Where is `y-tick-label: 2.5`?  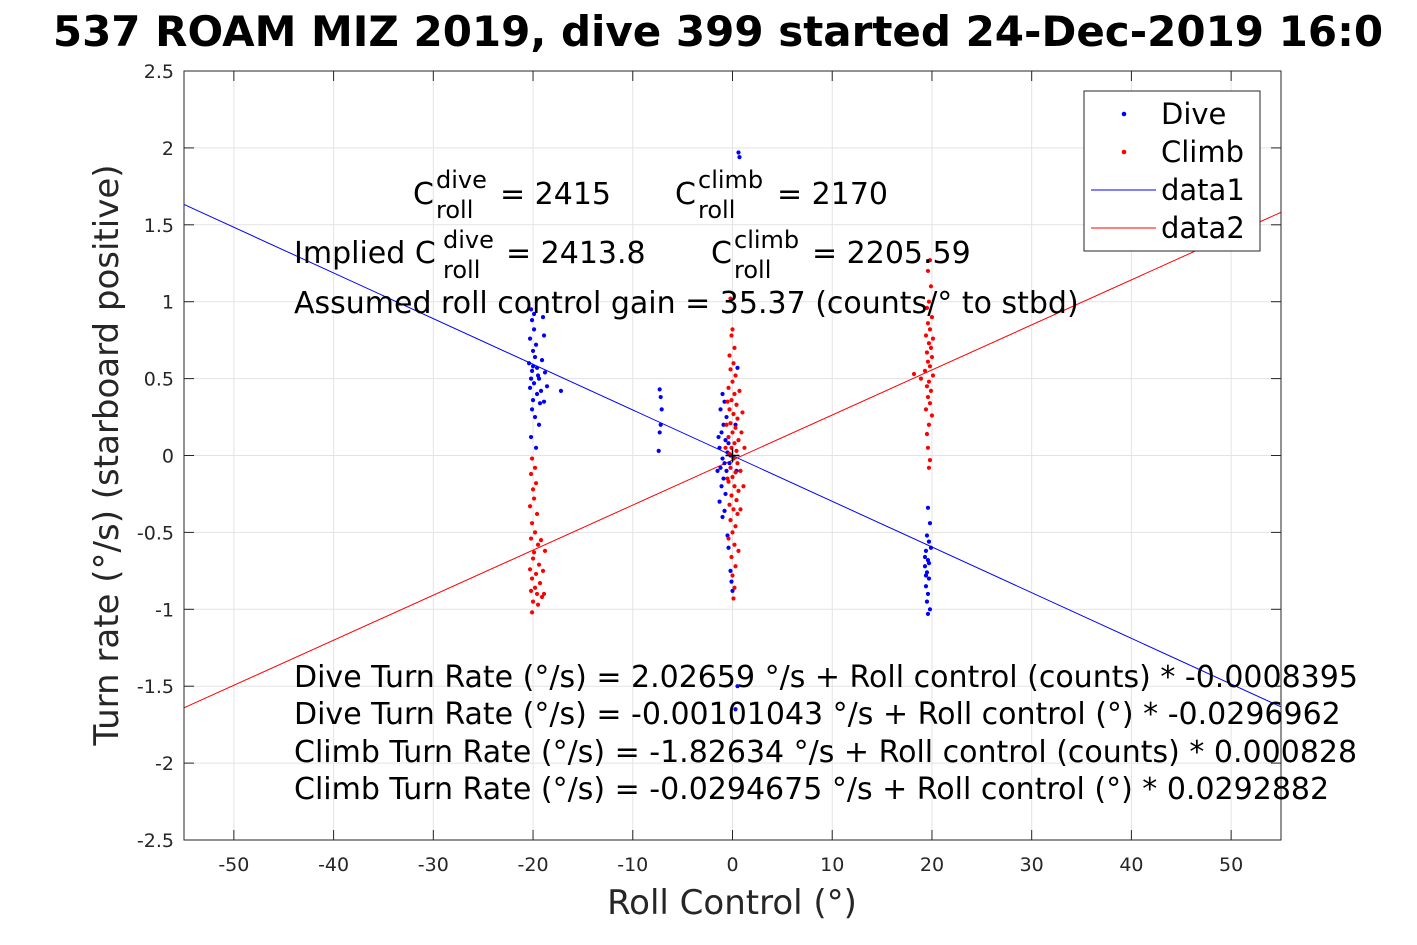
y-tick-label: 2.5 is located at coordinates (159, 72).